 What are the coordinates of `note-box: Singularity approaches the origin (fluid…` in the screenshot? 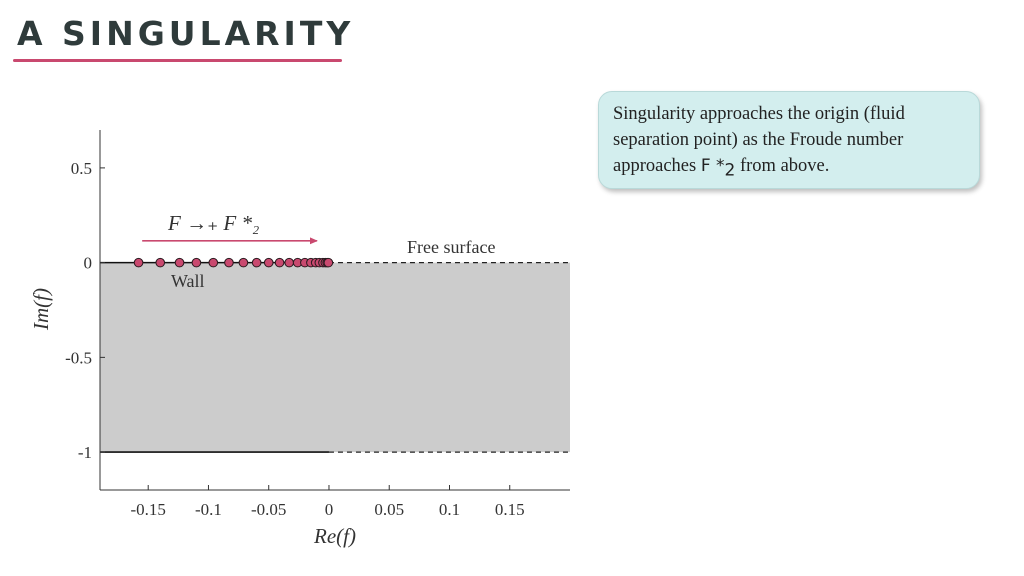 It's located at (789, 140).